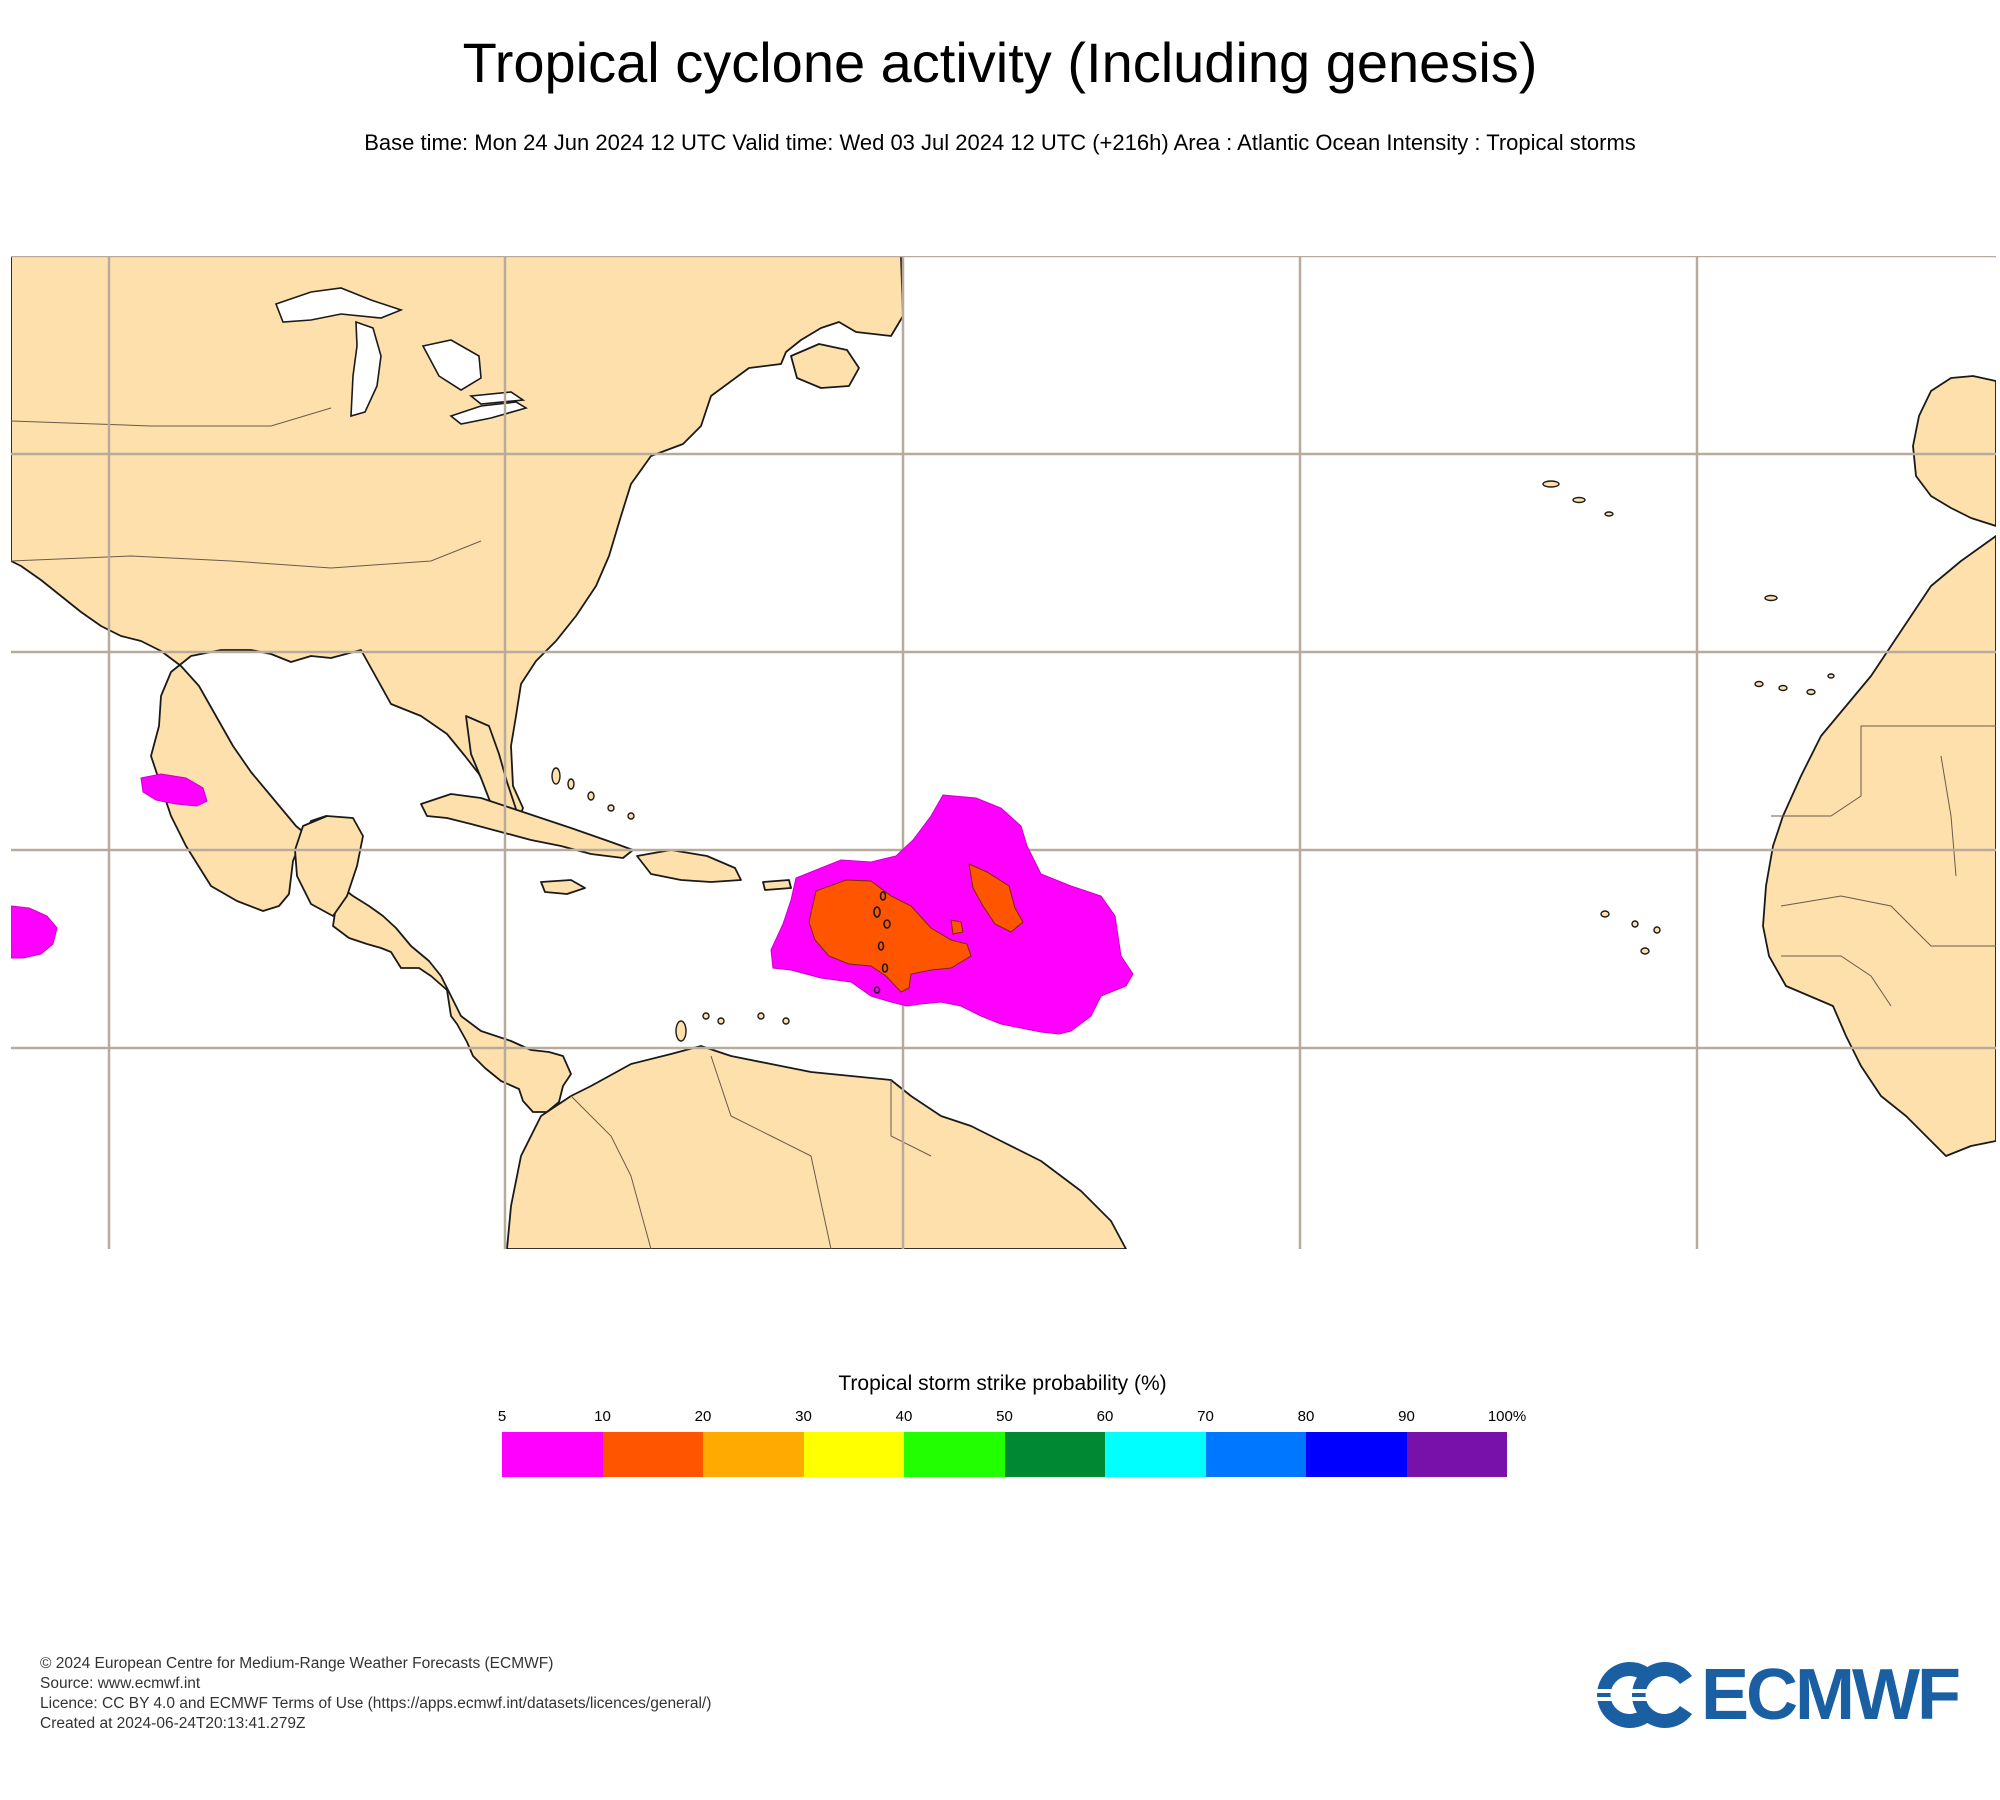  I want to click on prob-5-10-main, so click(952, 914).